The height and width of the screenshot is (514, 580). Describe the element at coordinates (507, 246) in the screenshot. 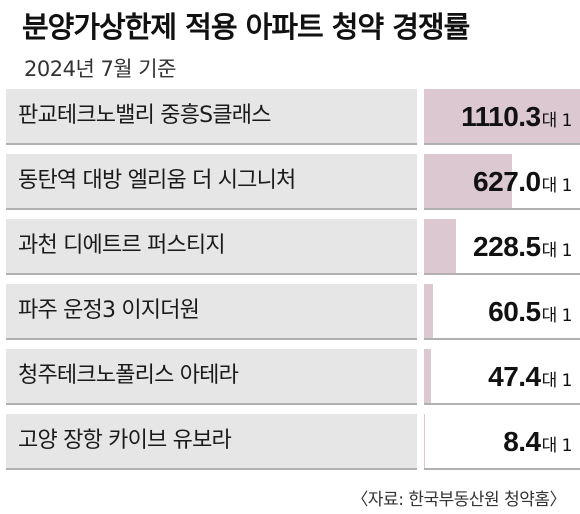

I see `rate-value: 228.5` at that location.